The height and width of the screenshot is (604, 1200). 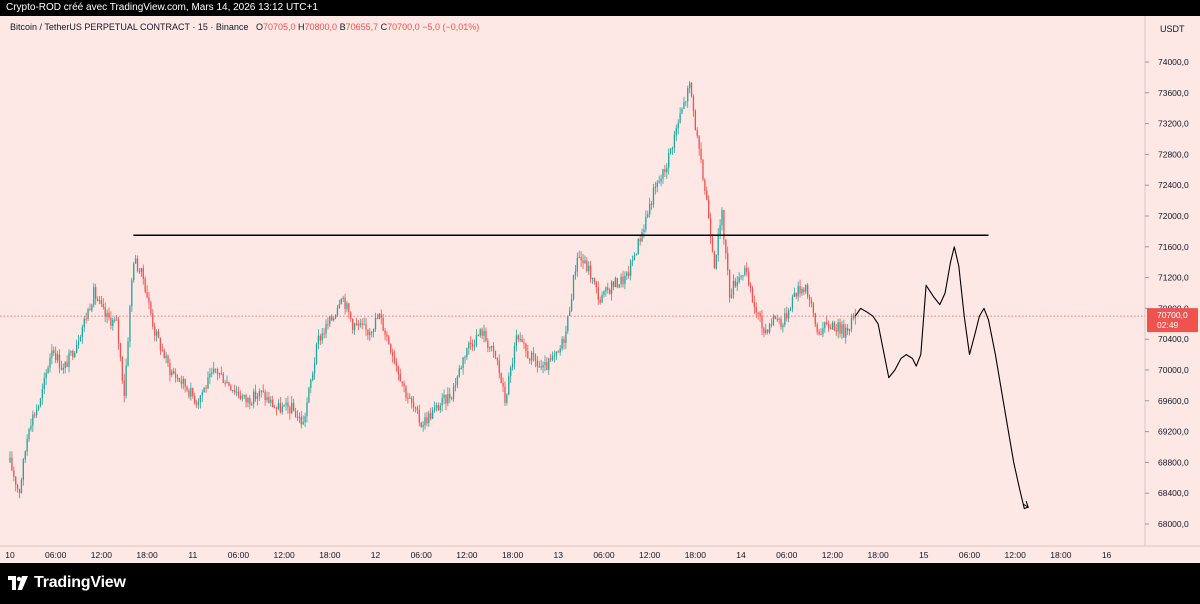 What do you see at coordinates (384, 27) in the screenshot?
I see `close-label: C` at bounding box center [384, 27].